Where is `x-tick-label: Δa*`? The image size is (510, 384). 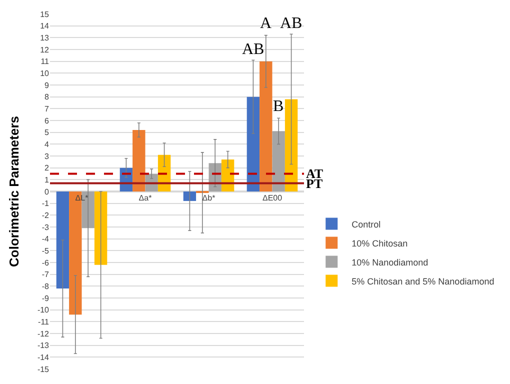 x-tick-label: Δa* is located at coordinates (145, 198).